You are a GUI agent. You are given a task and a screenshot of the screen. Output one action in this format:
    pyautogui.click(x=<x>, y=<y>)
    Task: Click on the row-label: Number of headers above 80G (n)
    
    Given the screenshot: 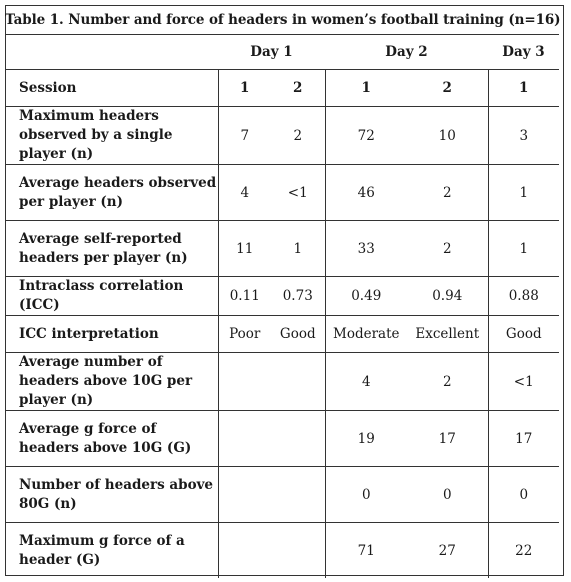 What is the action you would take?
    pyautogui.click(x=112, y=494)
    